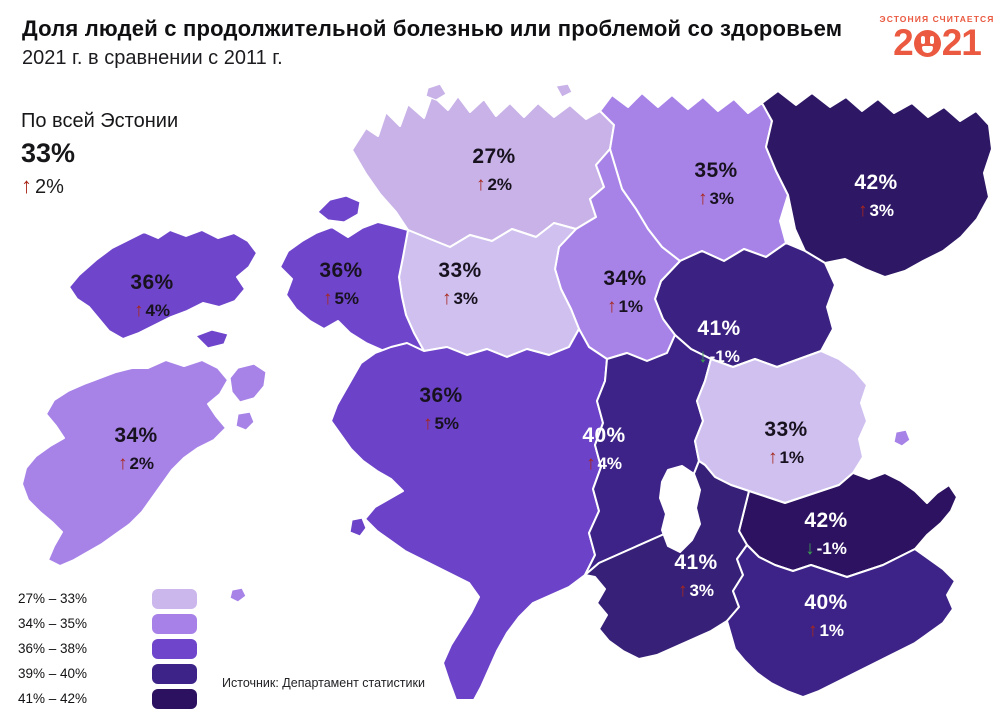 Image resolution: width=1000 pixels, height=711 pixels. I want to click on legend-label: 41% – 42%, so click(53, 698).